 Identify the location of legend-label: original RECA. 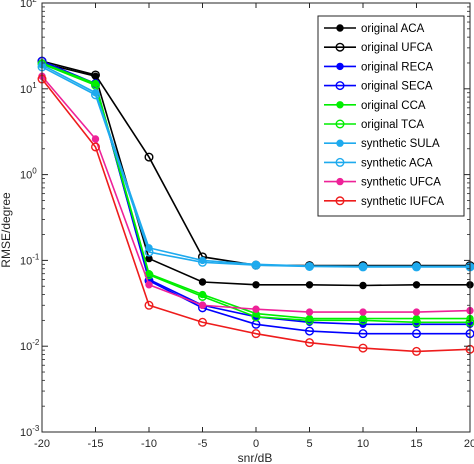
(397, 67).